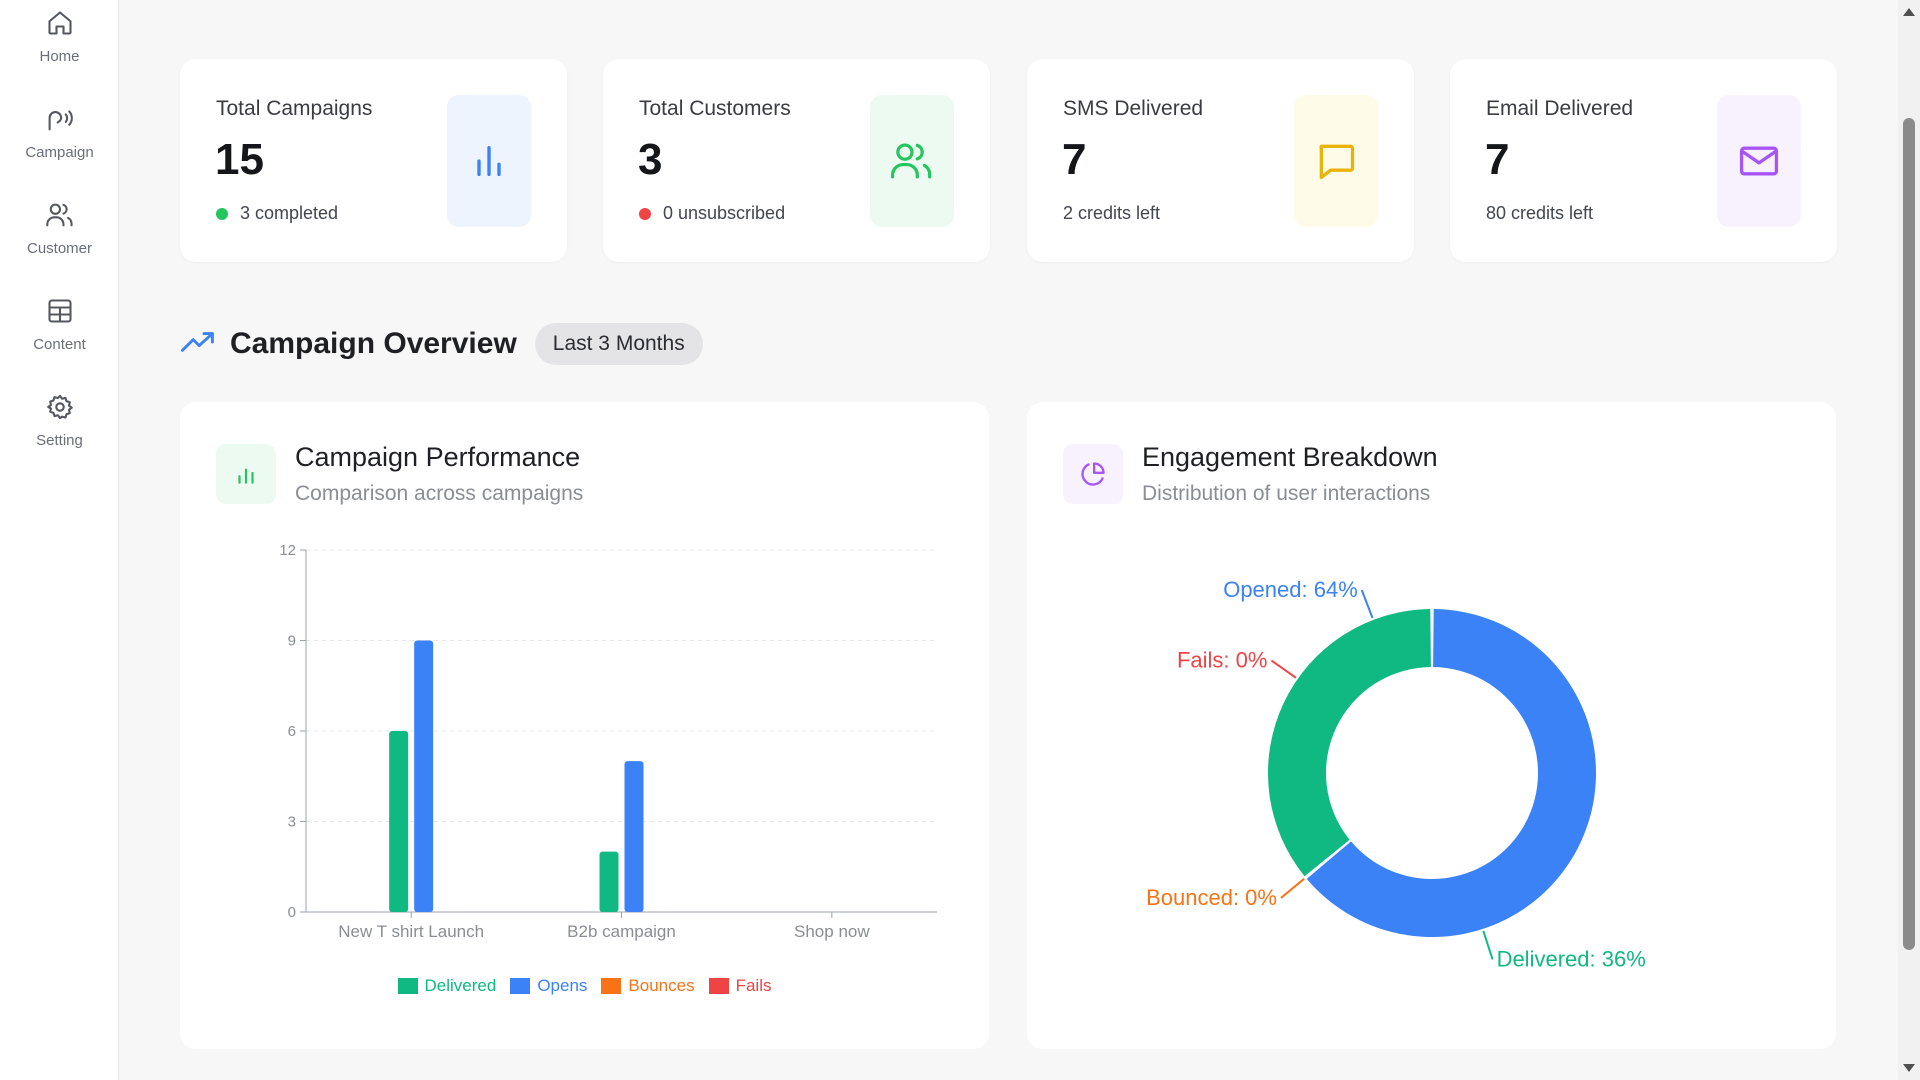  What do you see at coordinates (373, 160) in the screenshot?
I see `stat-card-campaigns: Total Campaigns 15 3 completed` at bounding box center [373, 160].